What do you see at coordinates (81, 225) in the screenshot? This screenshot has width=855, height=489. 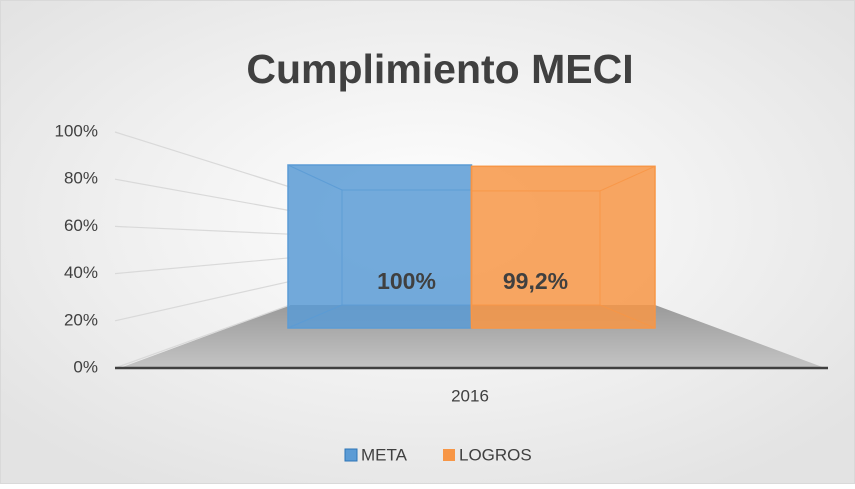 I see `y-tick-label: 60%` at bounding box center [81, 225].